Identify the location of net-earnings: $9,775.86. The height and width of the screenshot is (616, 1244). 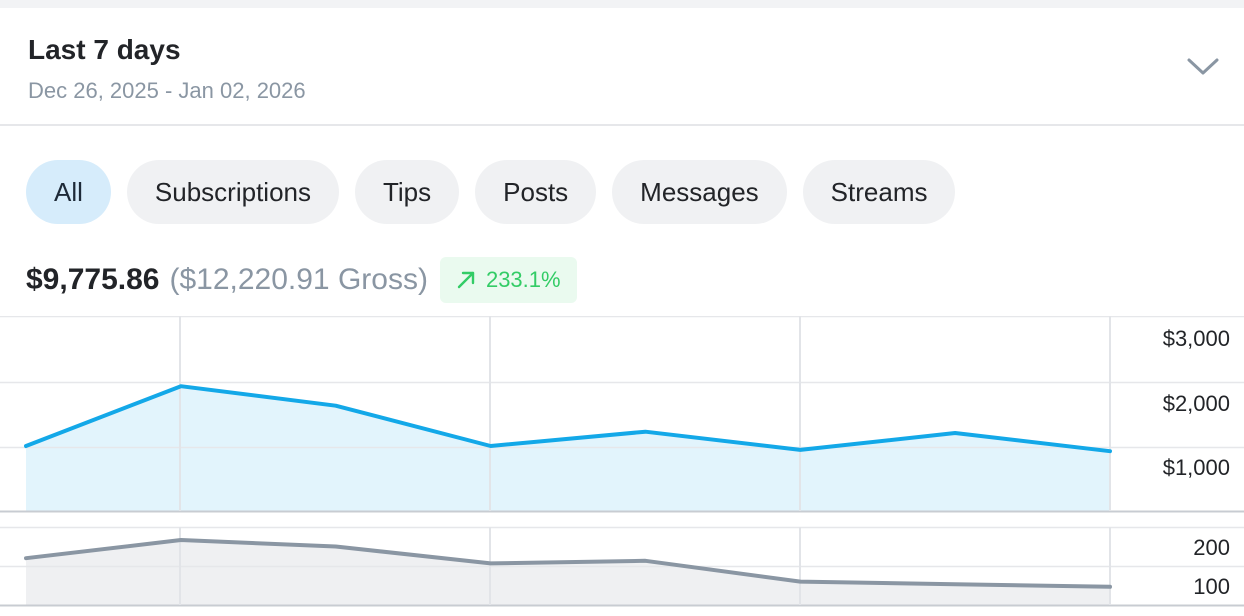
(93, 279).